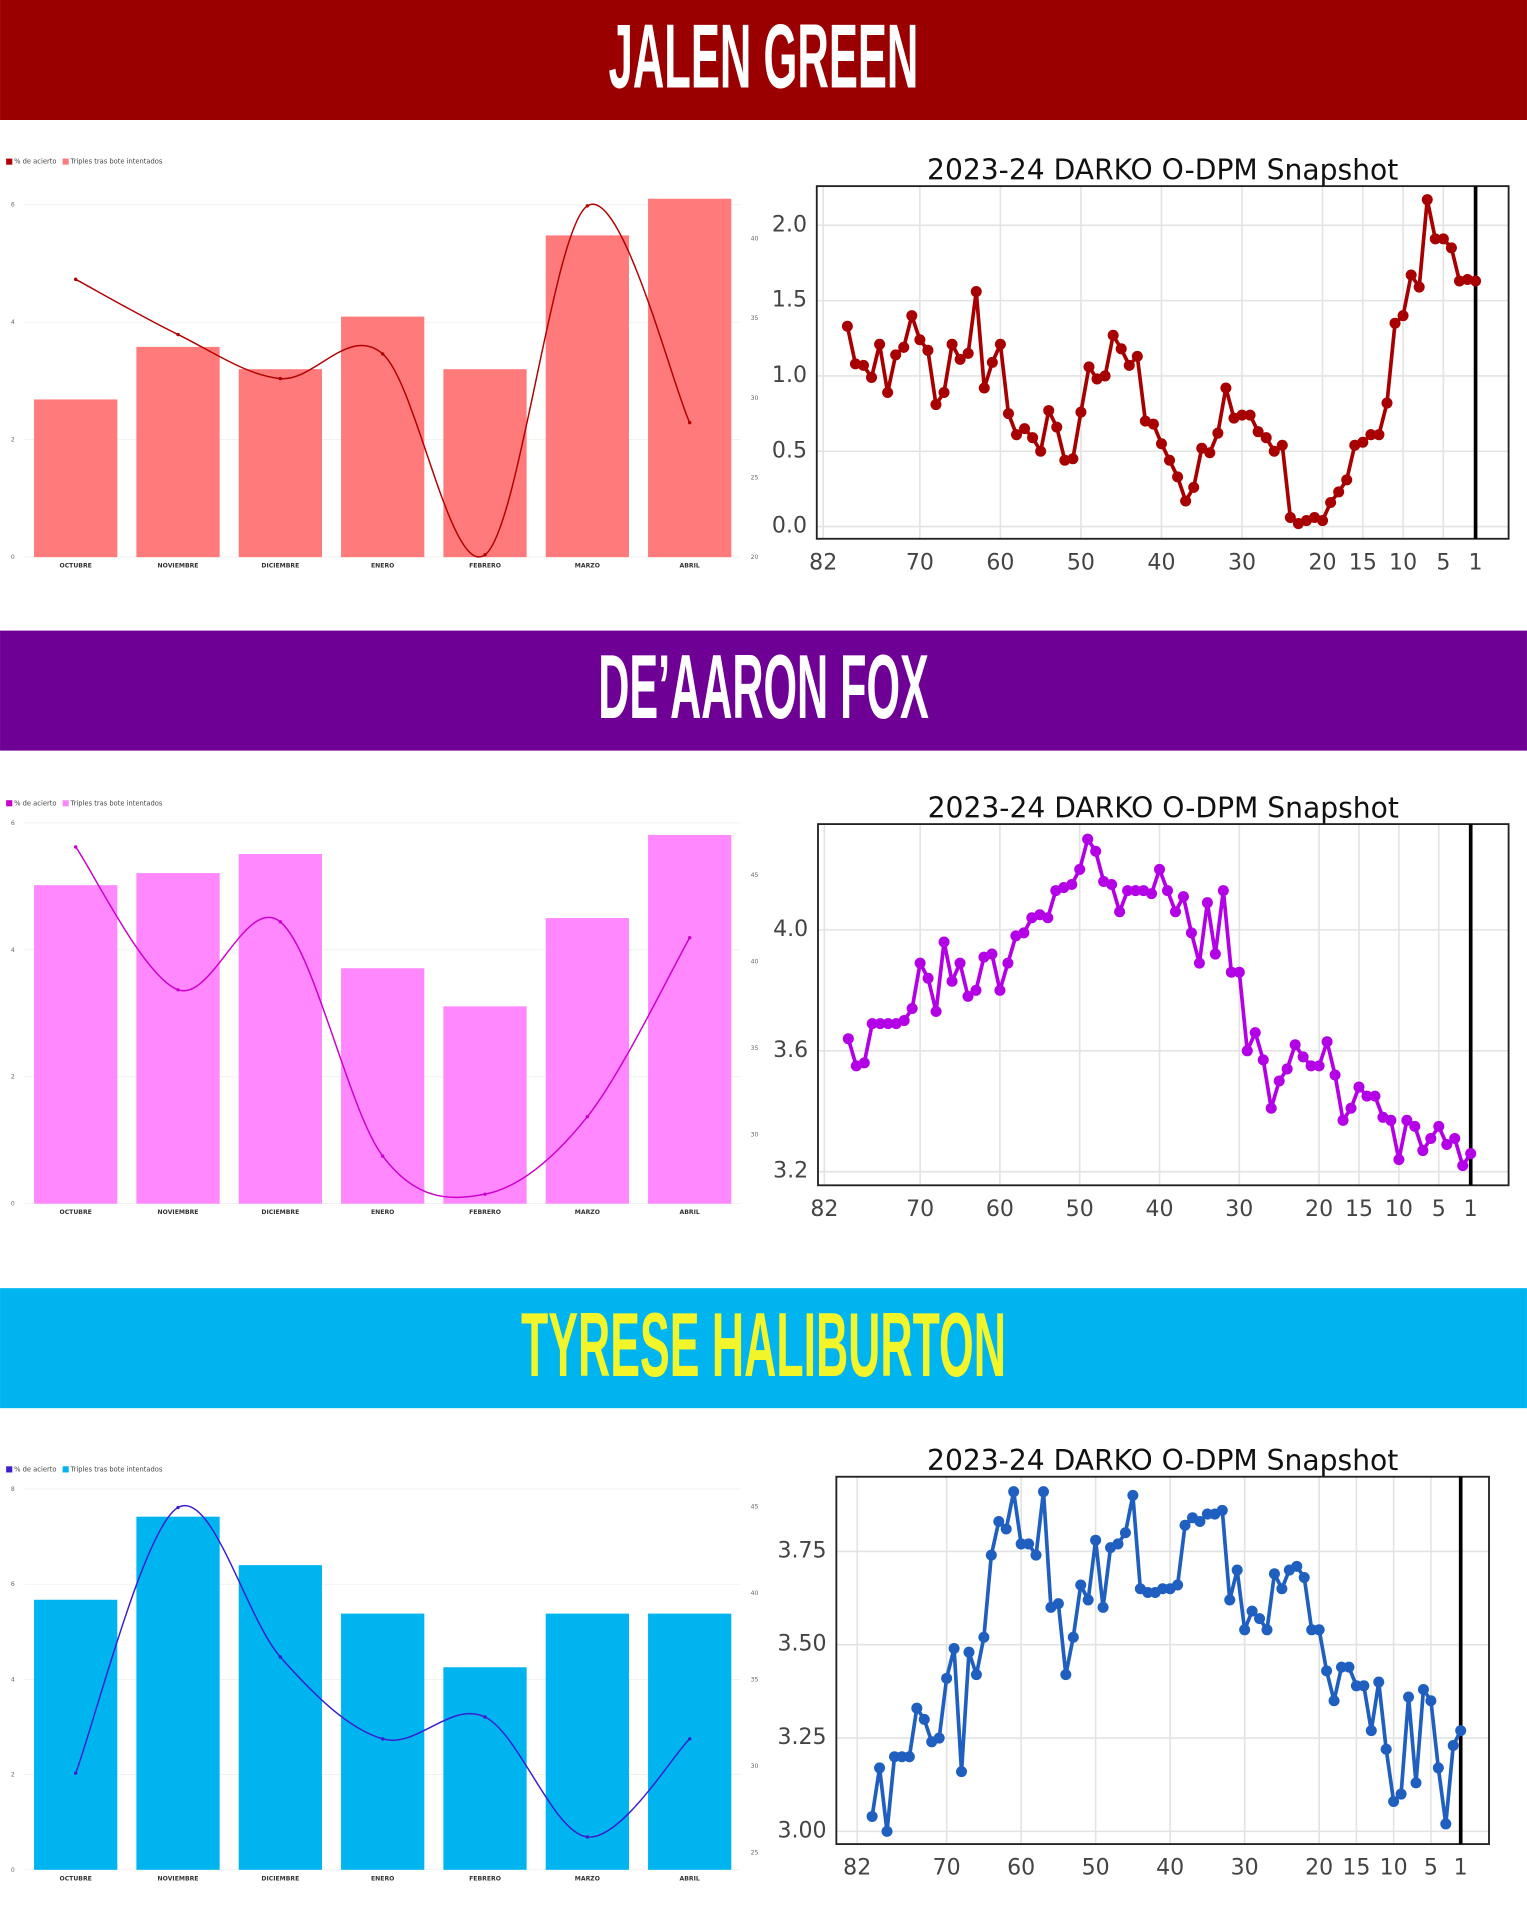 This screenshot has height=1920, width=1527. Describe the element at coordinates (116, 1469) in the screenshot. I see `legend-label: Triples tras bote intentados` at that location.